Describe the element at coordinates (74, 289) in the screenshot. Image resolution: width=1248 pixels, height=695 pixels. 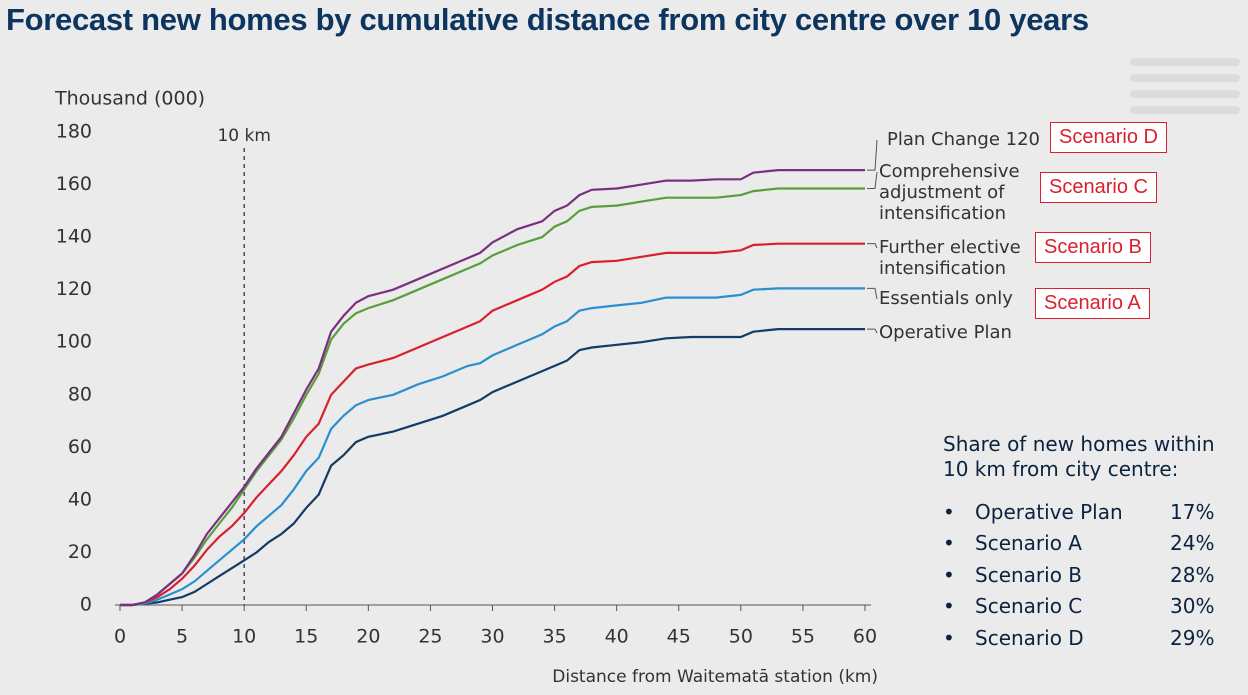
I see `y-tick-label: 120` at that location.